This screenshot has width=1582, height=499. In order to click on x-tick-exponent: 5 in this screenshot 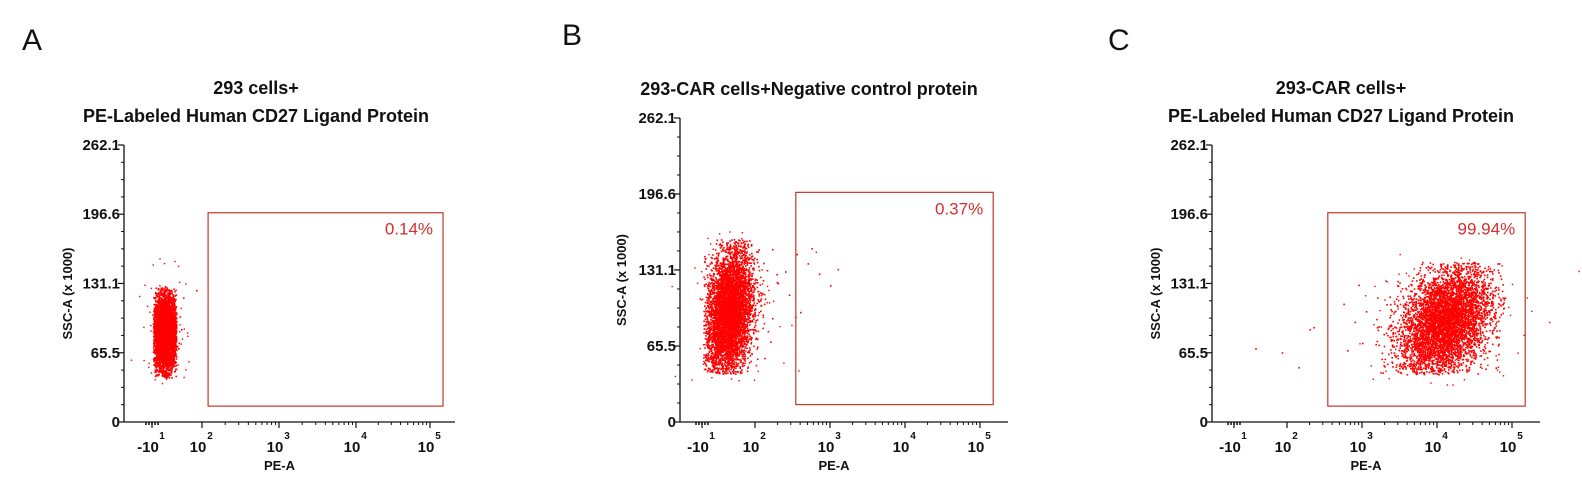, I will do `click(438, 436)`.